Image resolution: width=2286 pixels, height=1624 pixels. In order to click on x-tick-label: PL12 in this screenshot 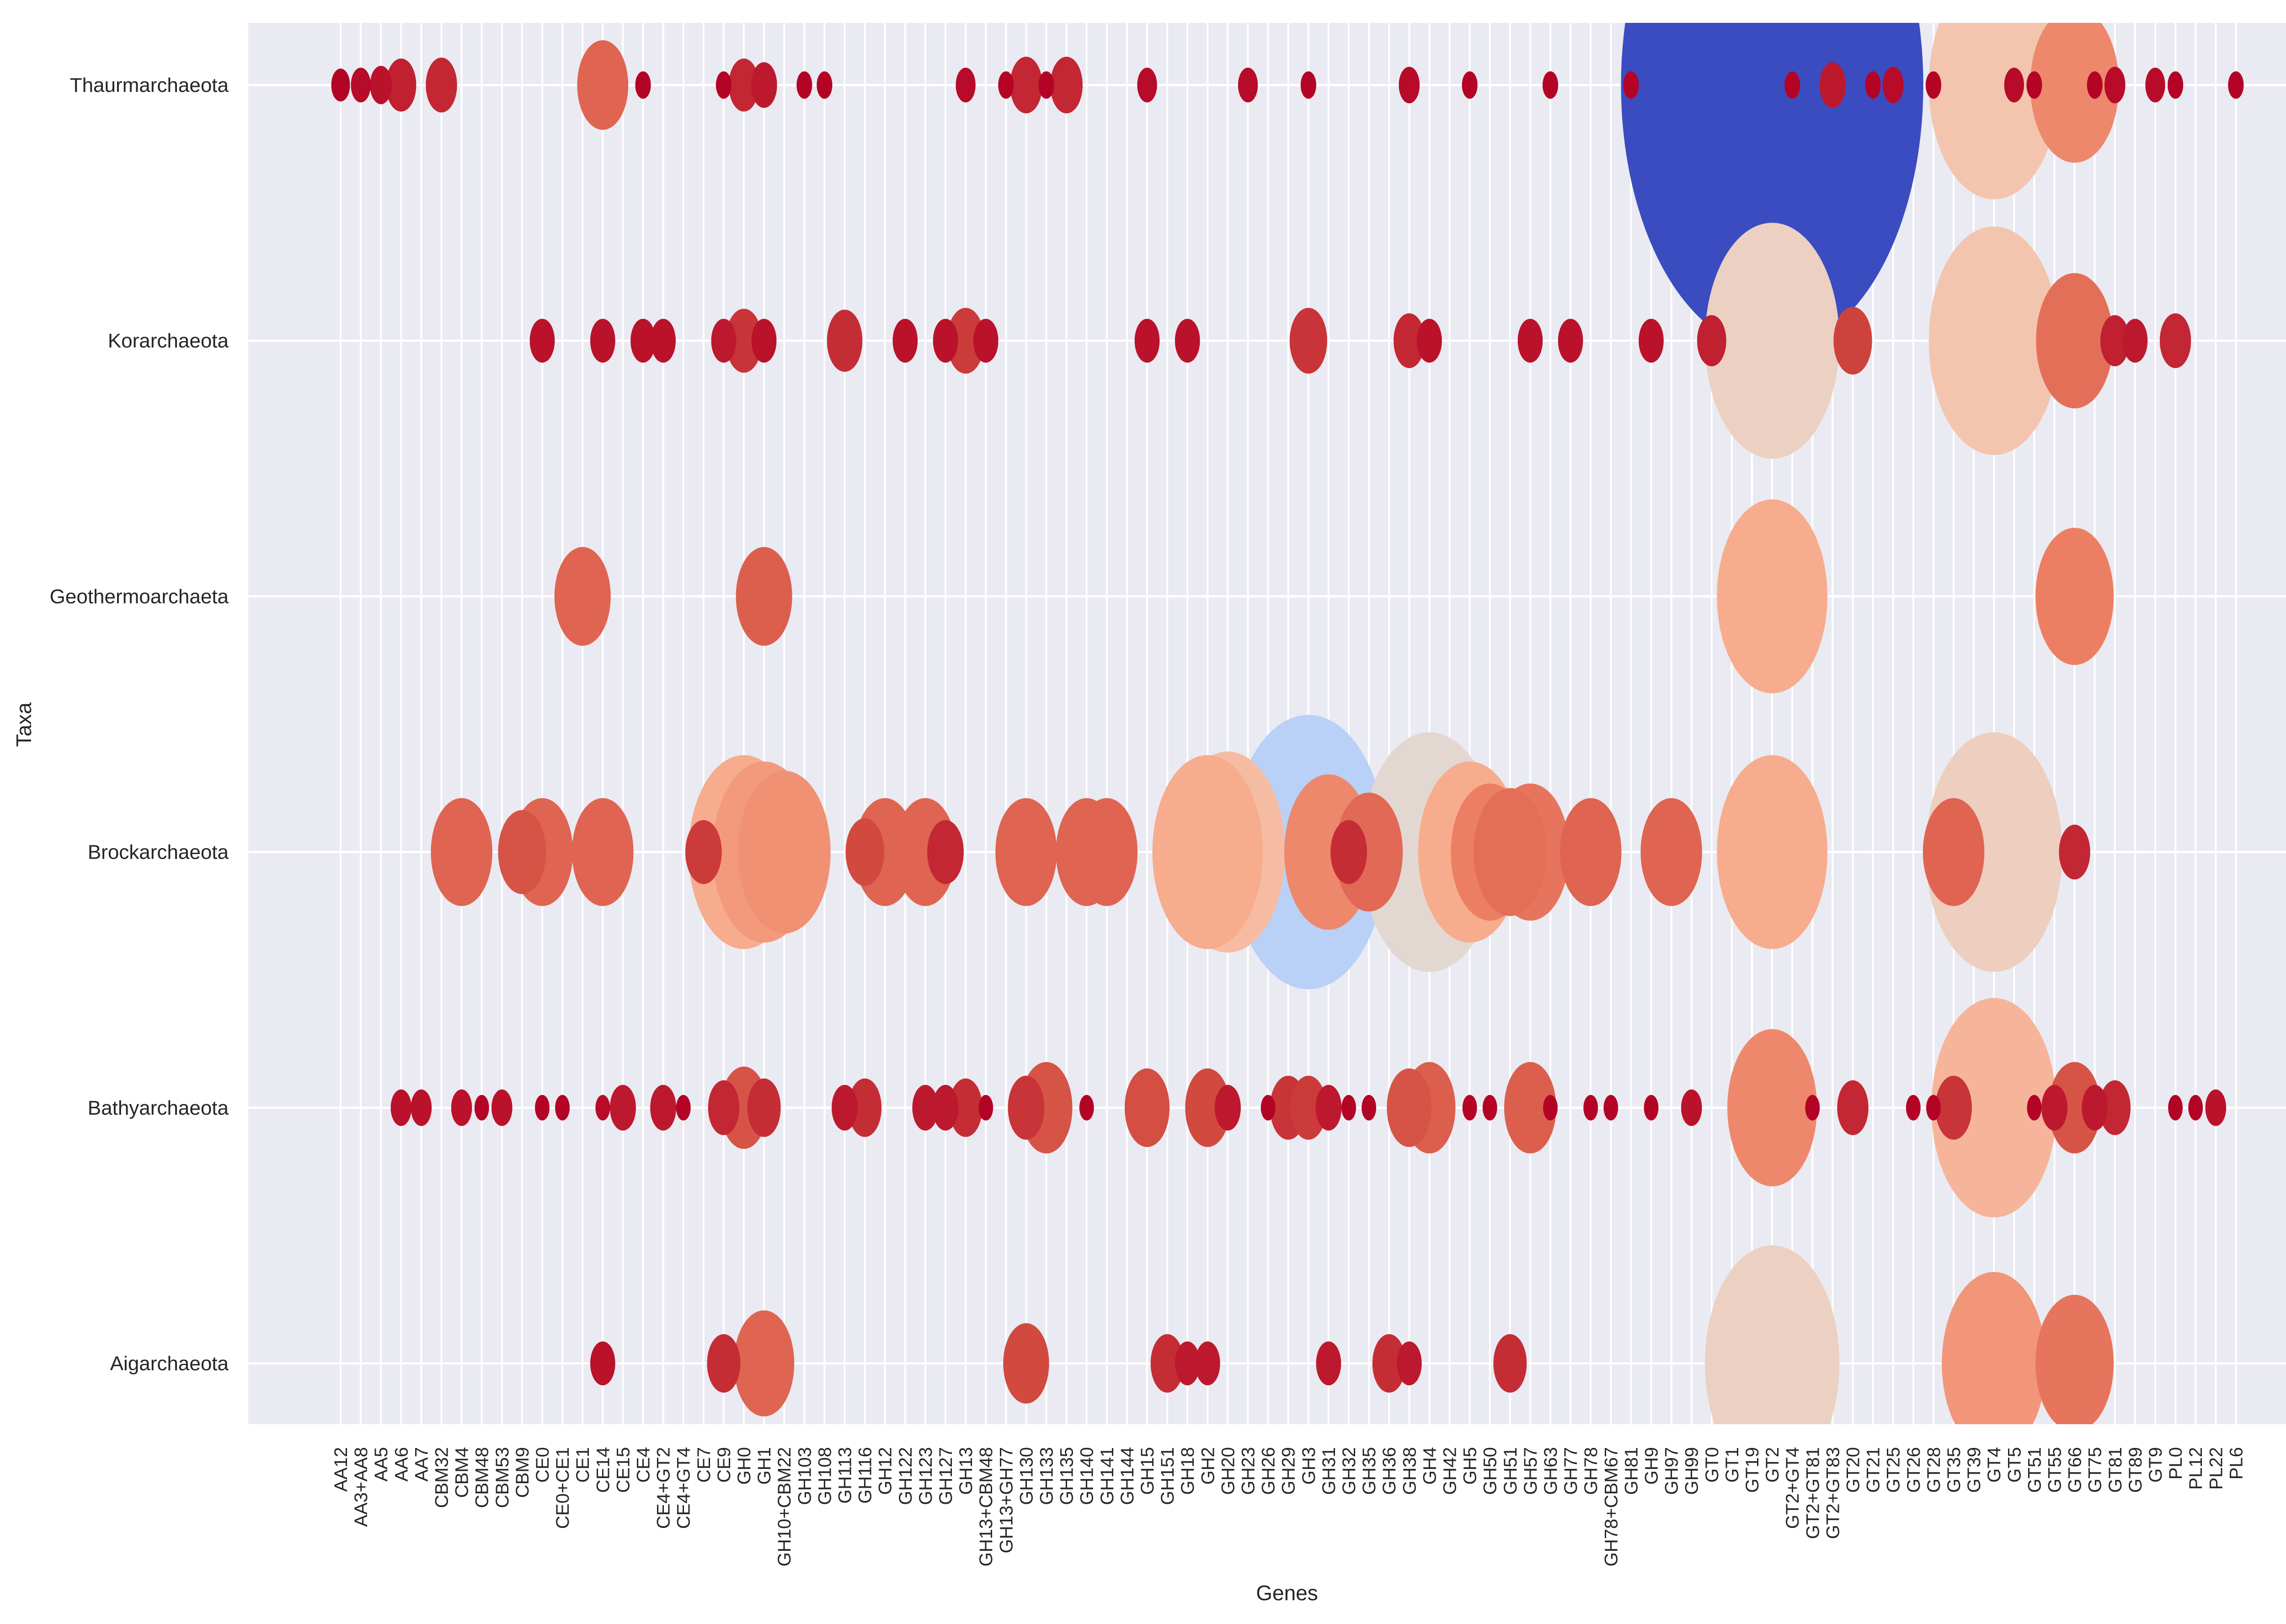, I will do `click(2196, 1468)`.